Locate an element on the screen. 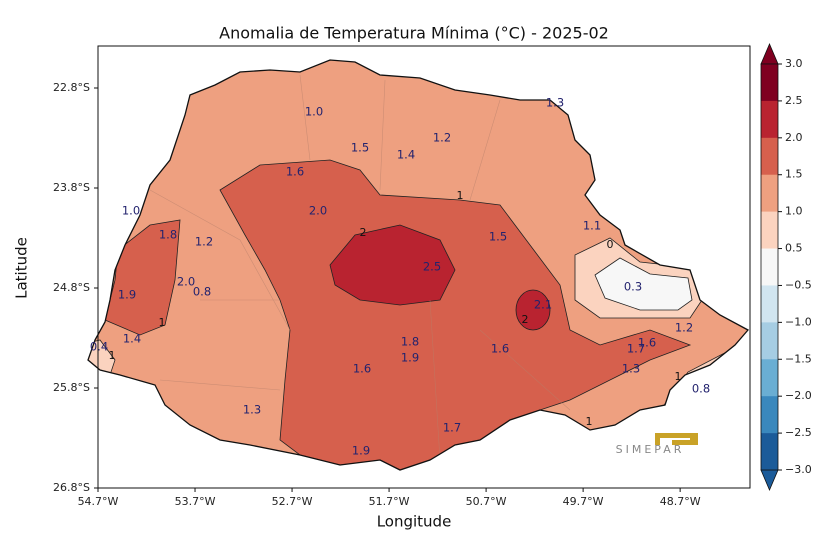 The height and width of the screenshot is (557, 835). y-tick-label: 24.8°S is located at coordinates (71, 287).